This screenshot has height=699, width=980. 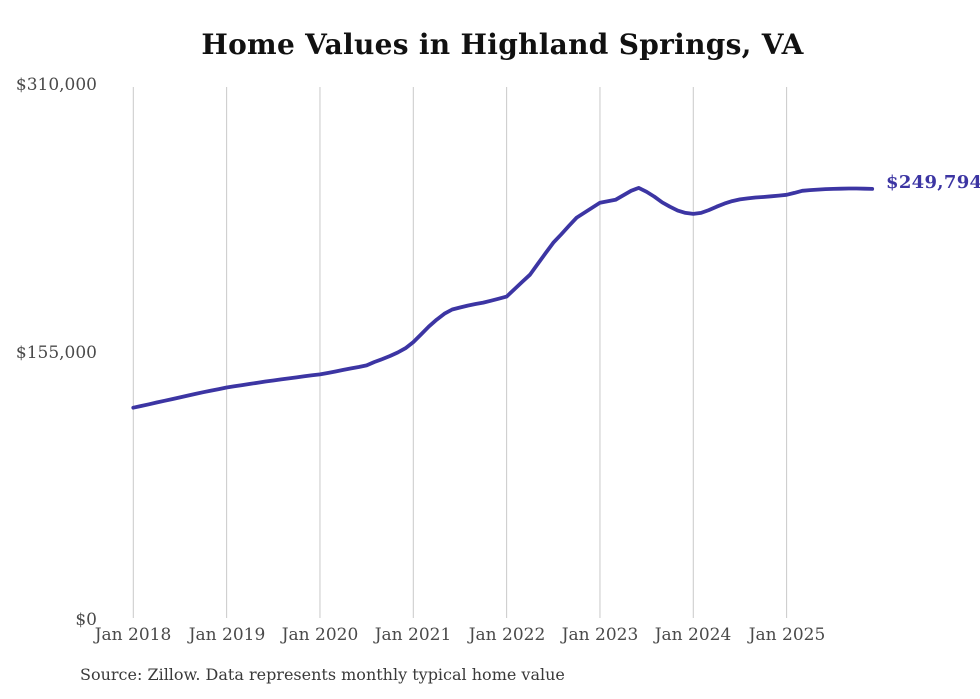 I want to click on x-axis-tick-label: Jan 2018, so click(x=133, y=635).